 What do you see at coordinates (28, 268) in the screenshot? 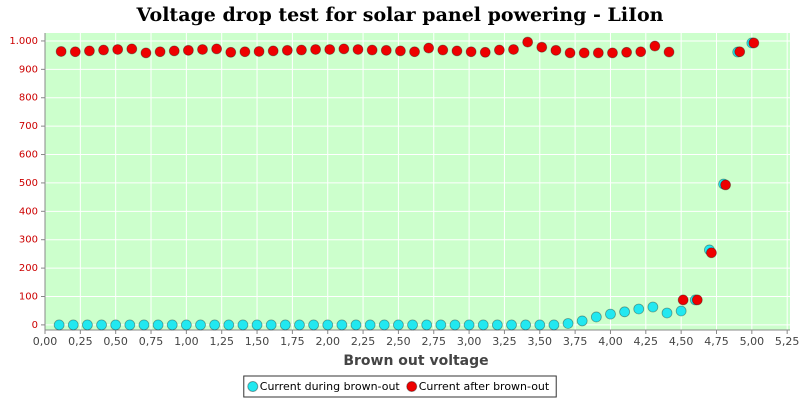
I see `y-tick-label: 200` at bounding box center [28, 268].